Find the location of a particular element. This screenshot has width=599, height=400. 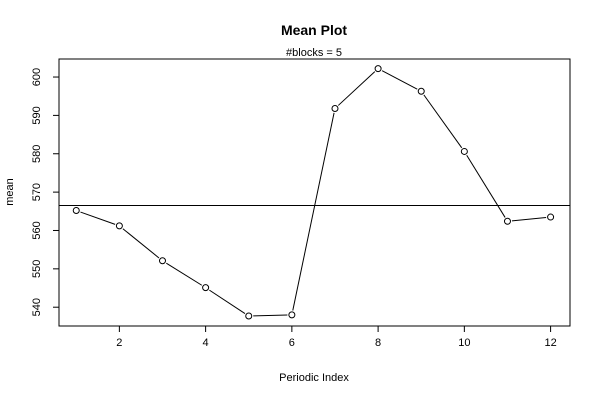

chart-title: Mean Plot is located at coordinates (314, 30).